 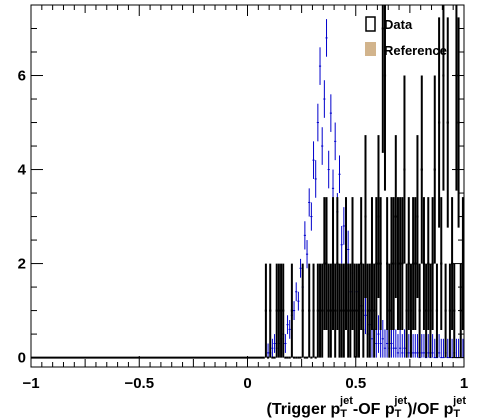 I want to click on x-tick-label: 0.5, so click(x=355, y=383).